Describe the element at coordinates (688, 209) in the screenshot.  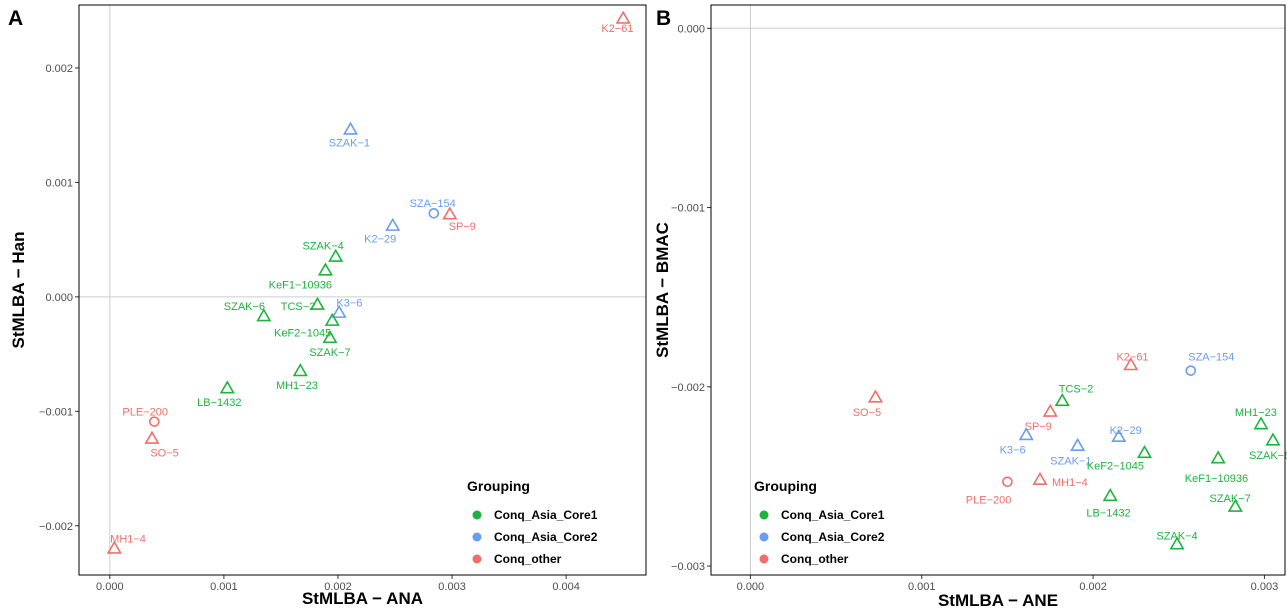
I see `y-tick-label: −0.001` at that location.